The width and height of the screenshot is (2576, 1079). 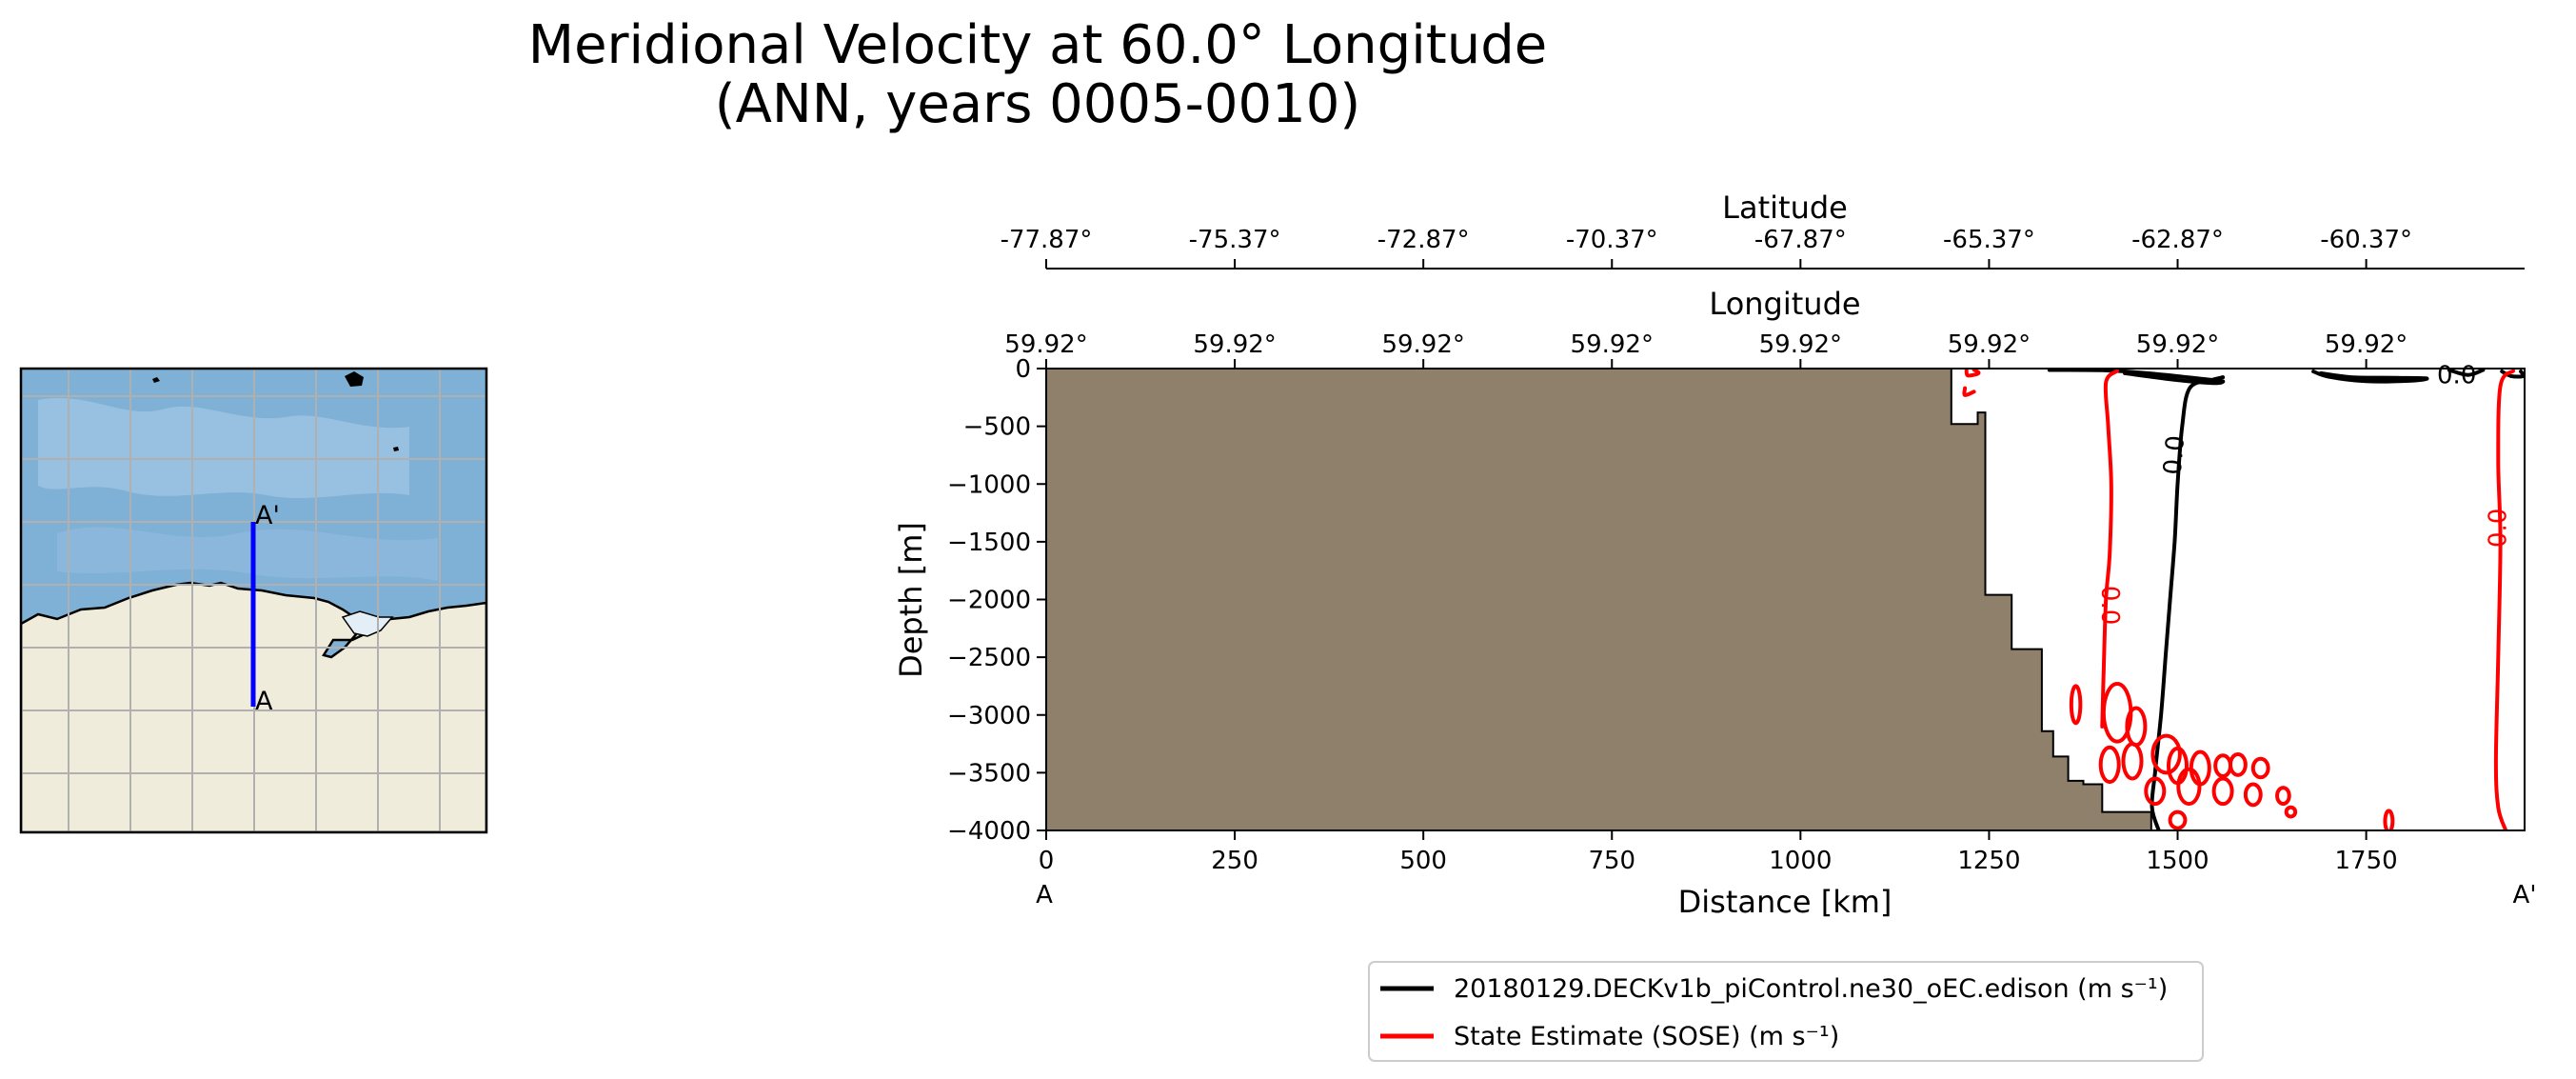 What do you see at coordinates (1037, 45) in the screenshot?
I see `figure-title-line1: Meridional Velocity at 60.0° Longitude` at bounding box center [1037, 45].